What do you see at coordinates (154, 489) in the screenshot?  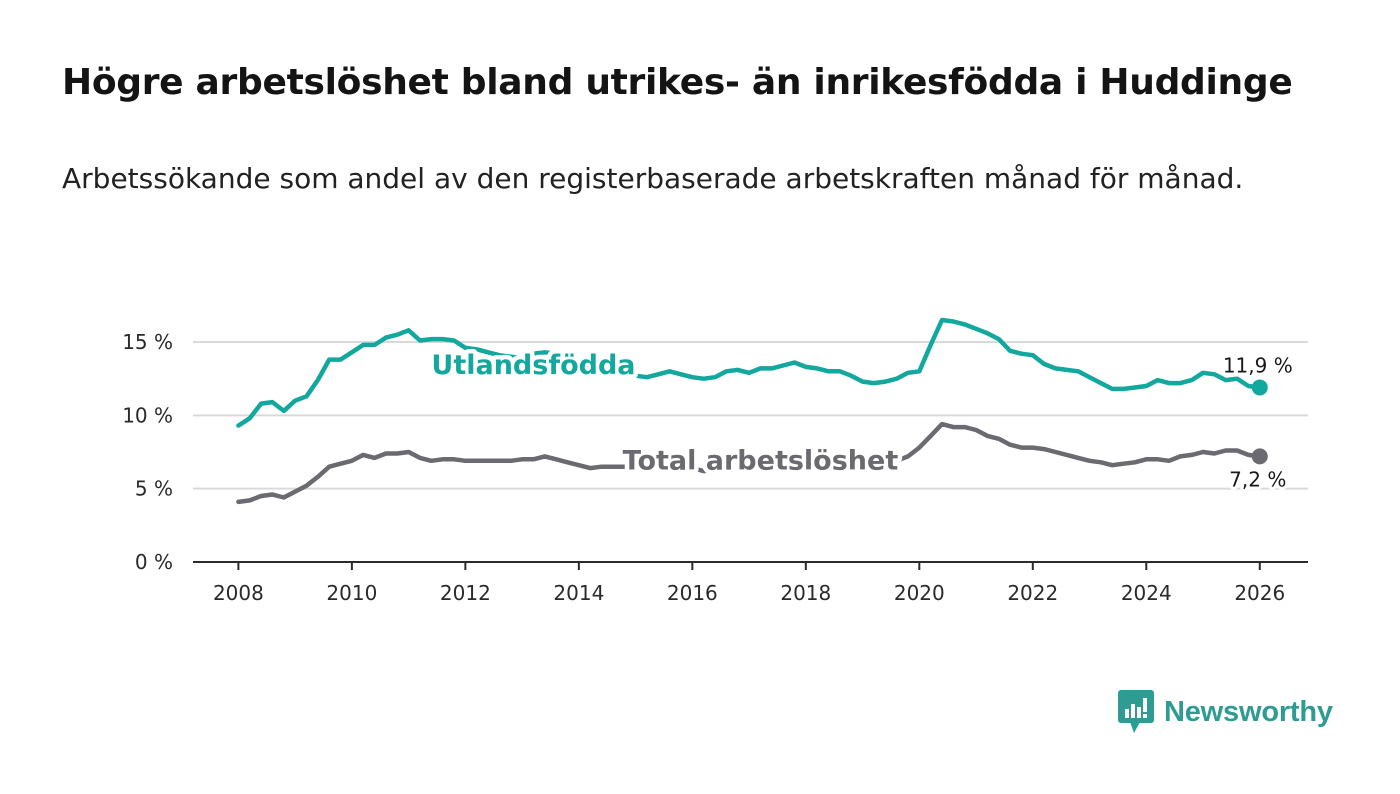 I see `y-tick-label: 5 %` at bounding box center [154, 489].